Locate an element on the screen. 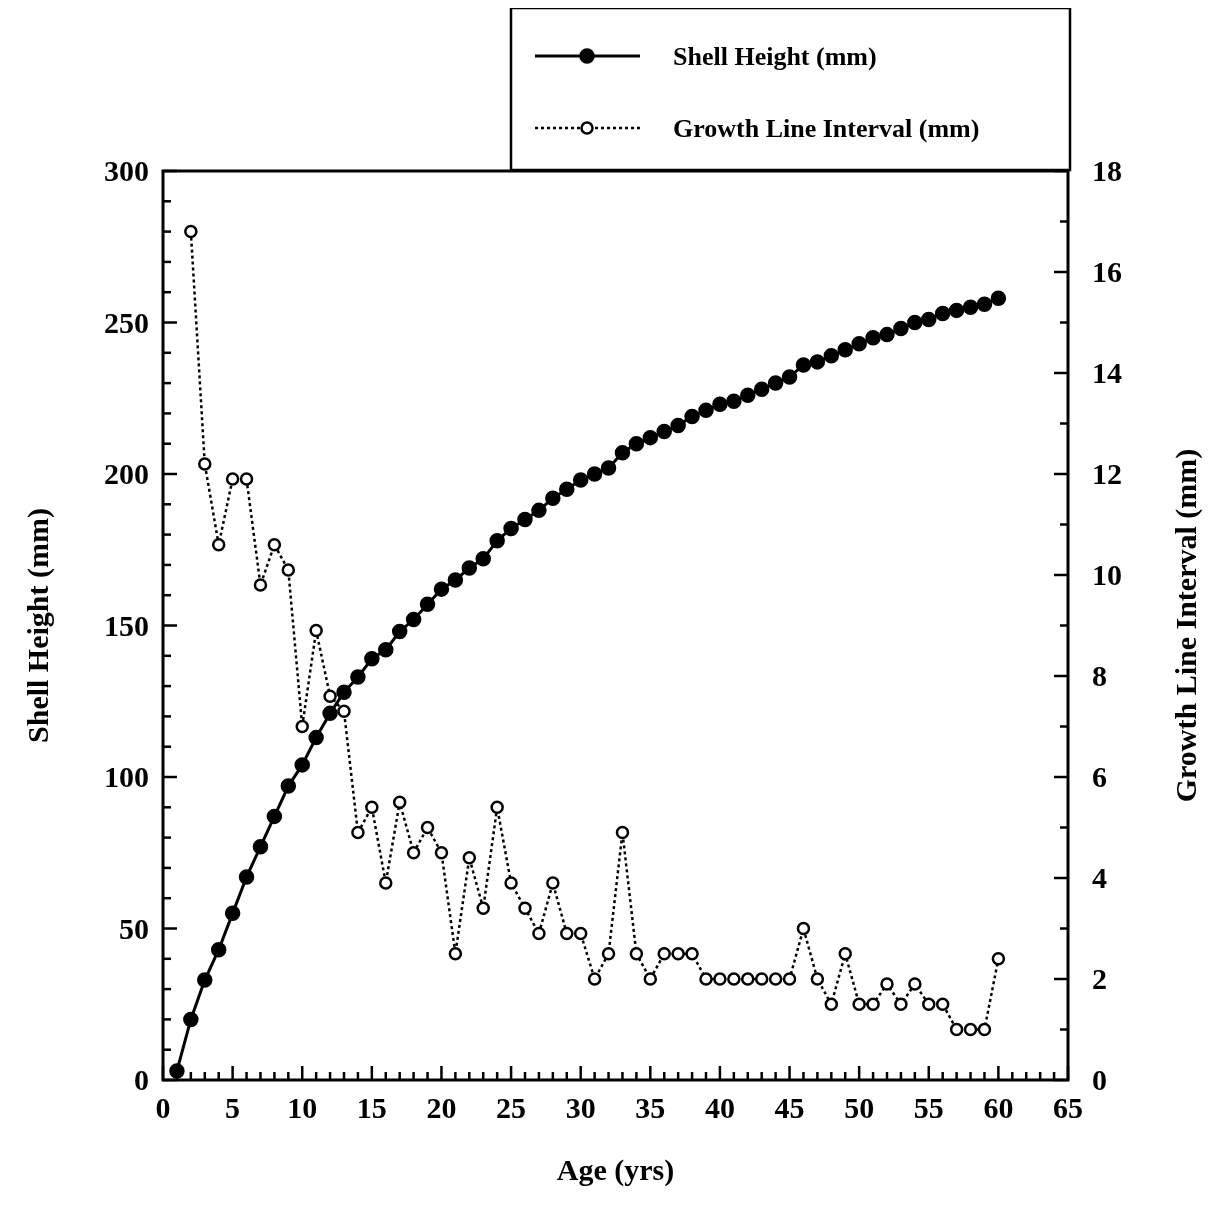 The height and width of the screenshot is (1215, 1216). x-tick-label: 5 is located at coordinates (233, 1107).